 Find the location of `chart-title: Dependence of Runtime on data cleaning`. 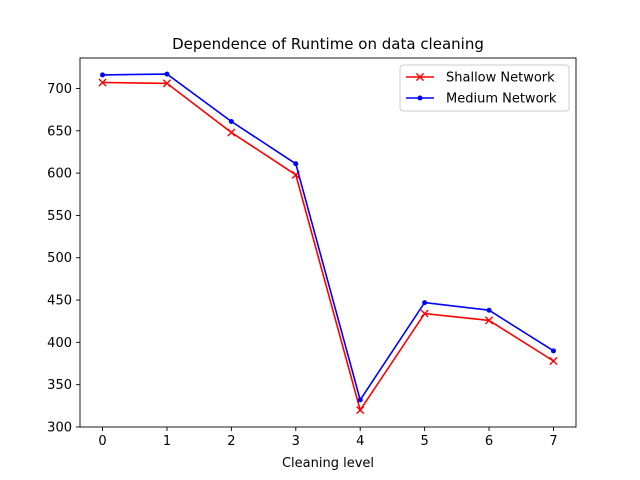

chart-title: Dependence of Runtime on data cleaning is located at coordinates (328, 44).